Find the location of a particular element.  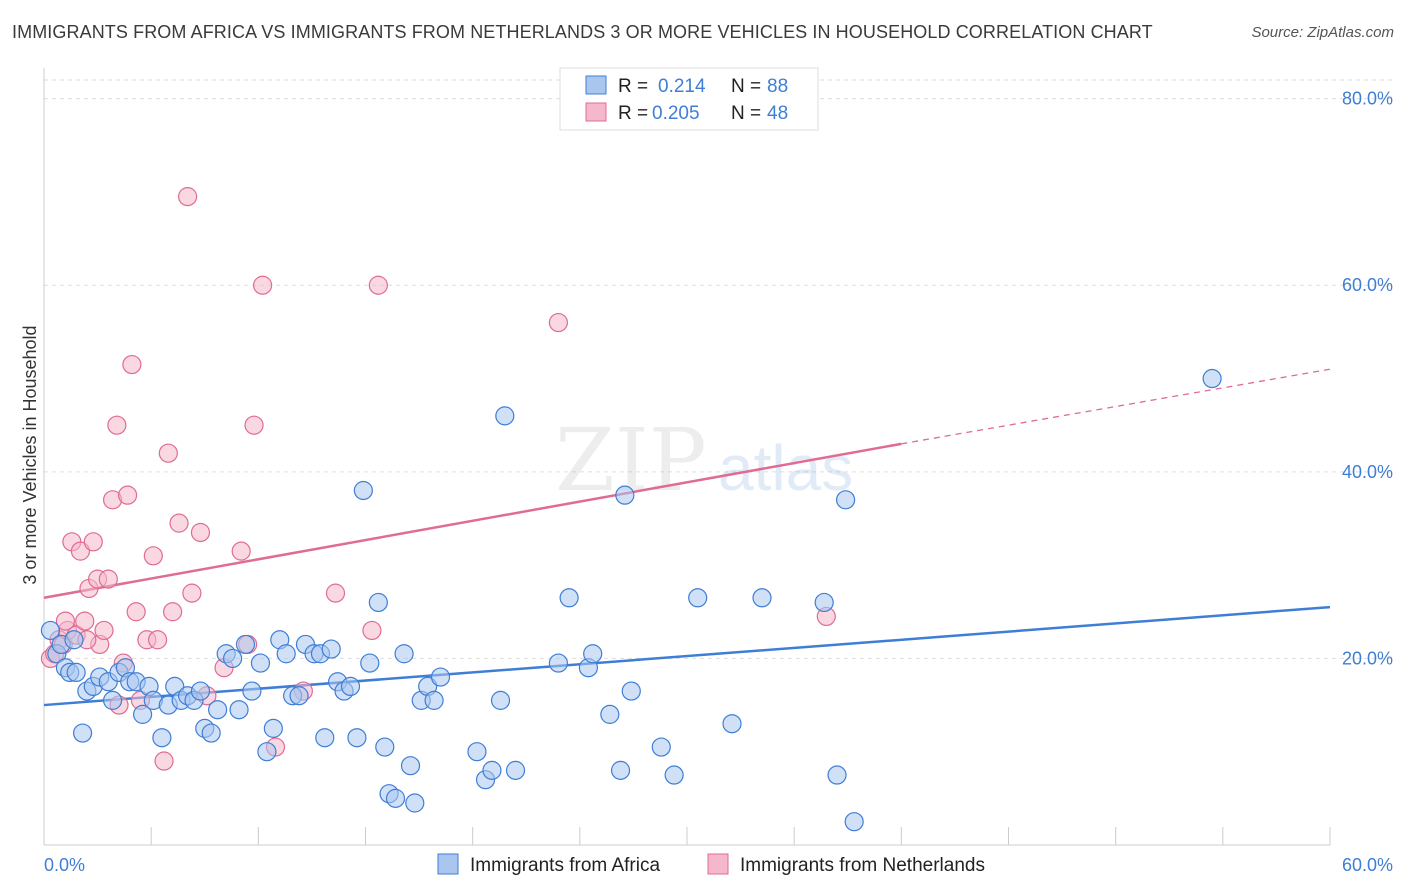

x-tick-min: 0.0% is located at coordinates (64, 865).